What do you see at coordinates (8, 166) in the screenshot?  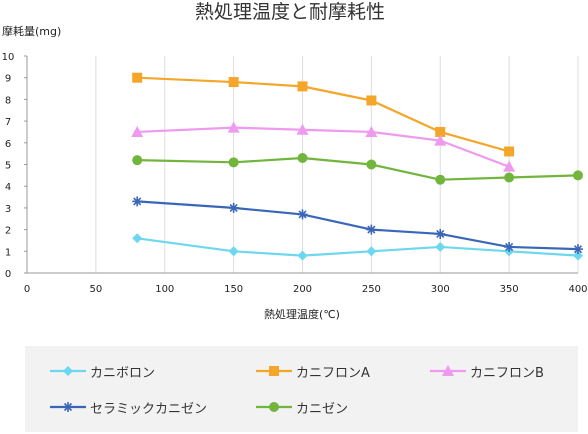 I see `y-tick-label: 5` at bounding box center [8, 166].